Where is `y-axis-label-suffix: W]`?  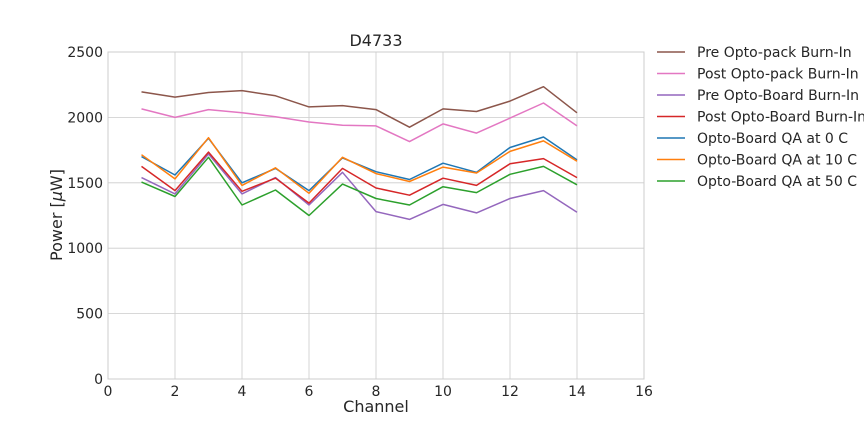
y-axis-label-suffix: W] is located at coordinates (56, 180).